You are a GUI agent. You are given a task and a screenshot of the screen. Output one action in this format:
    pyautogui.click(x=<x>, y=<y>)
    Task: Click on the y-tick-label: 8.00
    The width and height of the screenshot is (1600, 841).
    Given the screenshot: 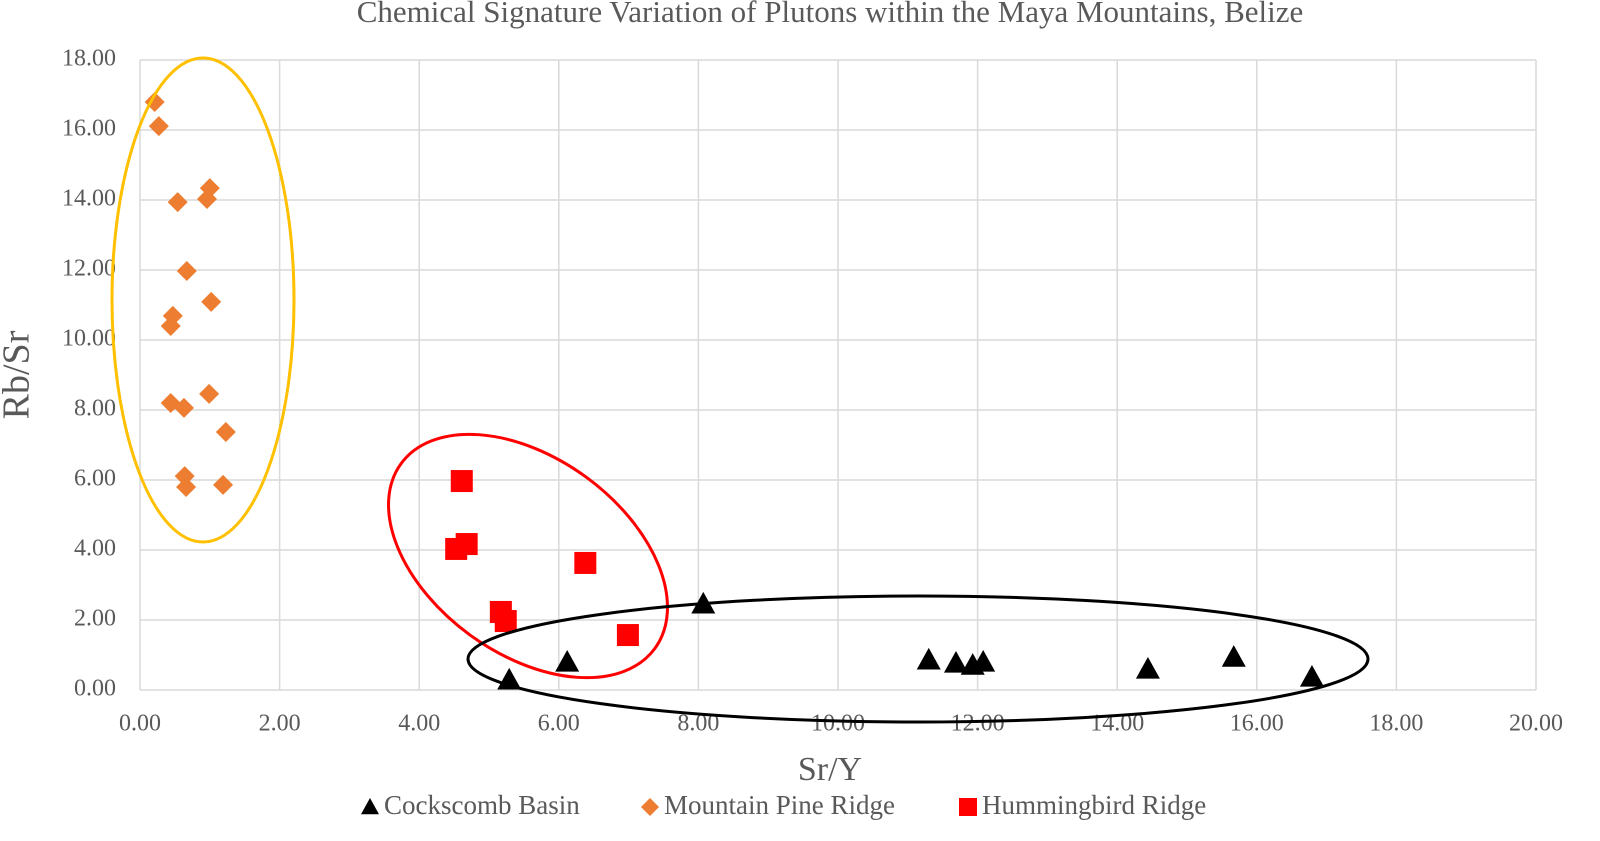 What is the action you would take?
    pyautogui.click(x=95, y=409)
    